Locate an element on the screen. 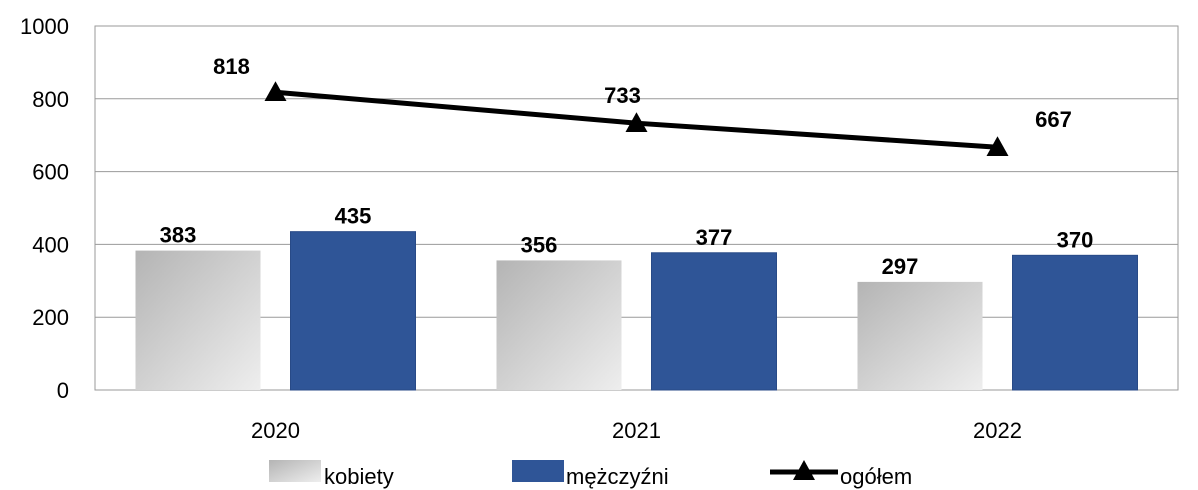  x-tick-label: 2021 is located at coordinates (636, 430).